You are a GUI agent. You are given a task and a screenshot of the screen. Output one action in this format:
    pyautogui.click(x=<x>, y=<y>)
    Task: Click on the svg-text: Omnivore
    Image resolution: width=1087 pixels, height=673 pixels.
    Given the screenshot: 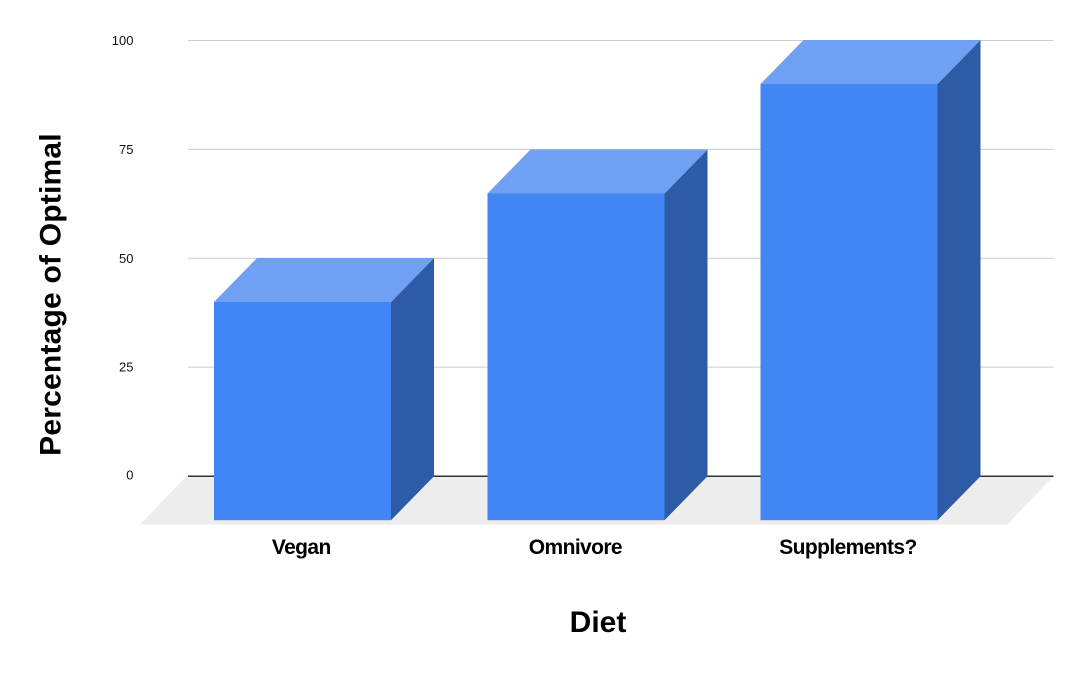 What is the action you would take?
    pyautogui.click(x=575, y=547)
    